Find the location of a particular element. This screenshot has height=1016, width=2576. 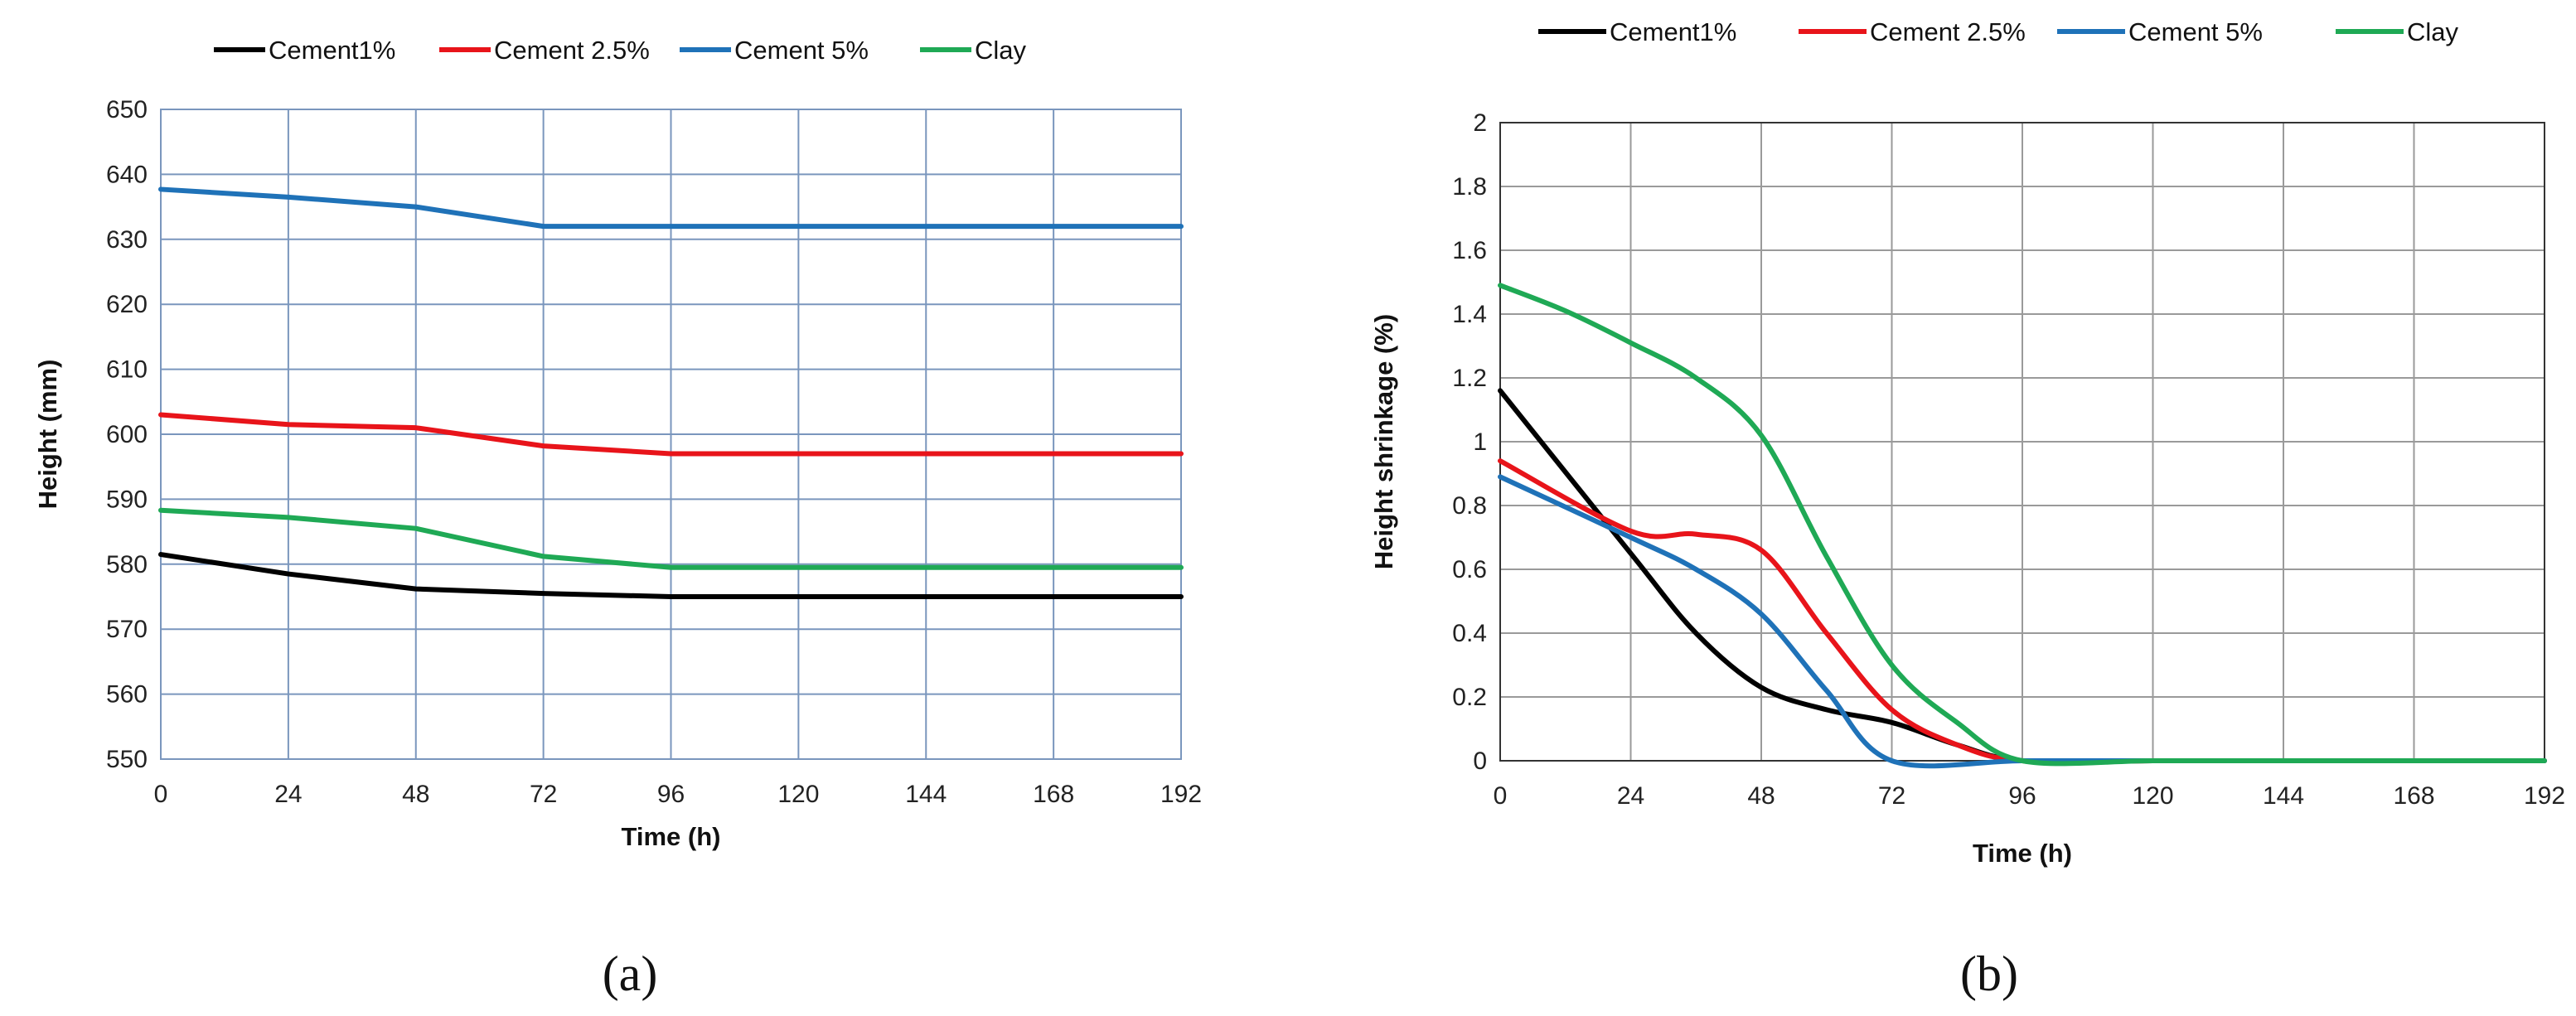

y-tick-label: 570 is located at coordinates (127, 629).